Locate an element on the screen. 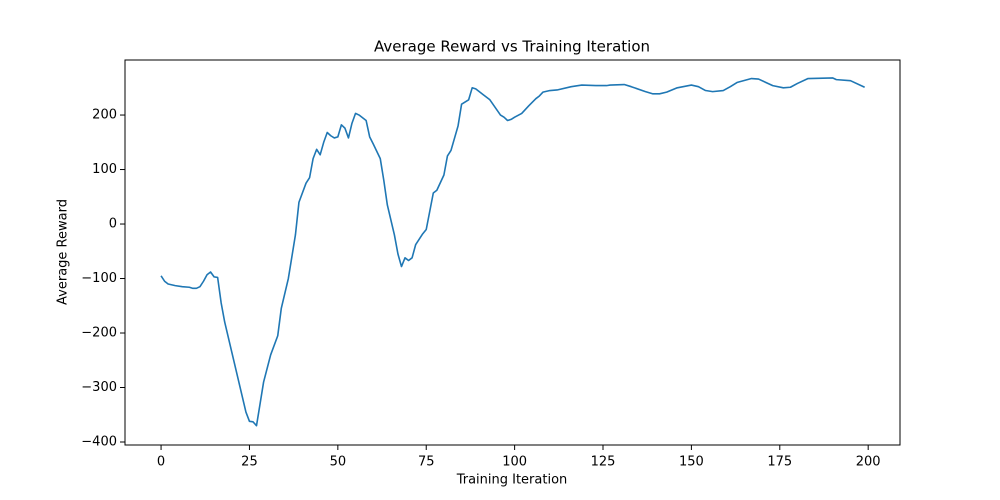 This screenshot has height=500, width=1000. x-tick-label: 200 is located at coordinates (868, 462).